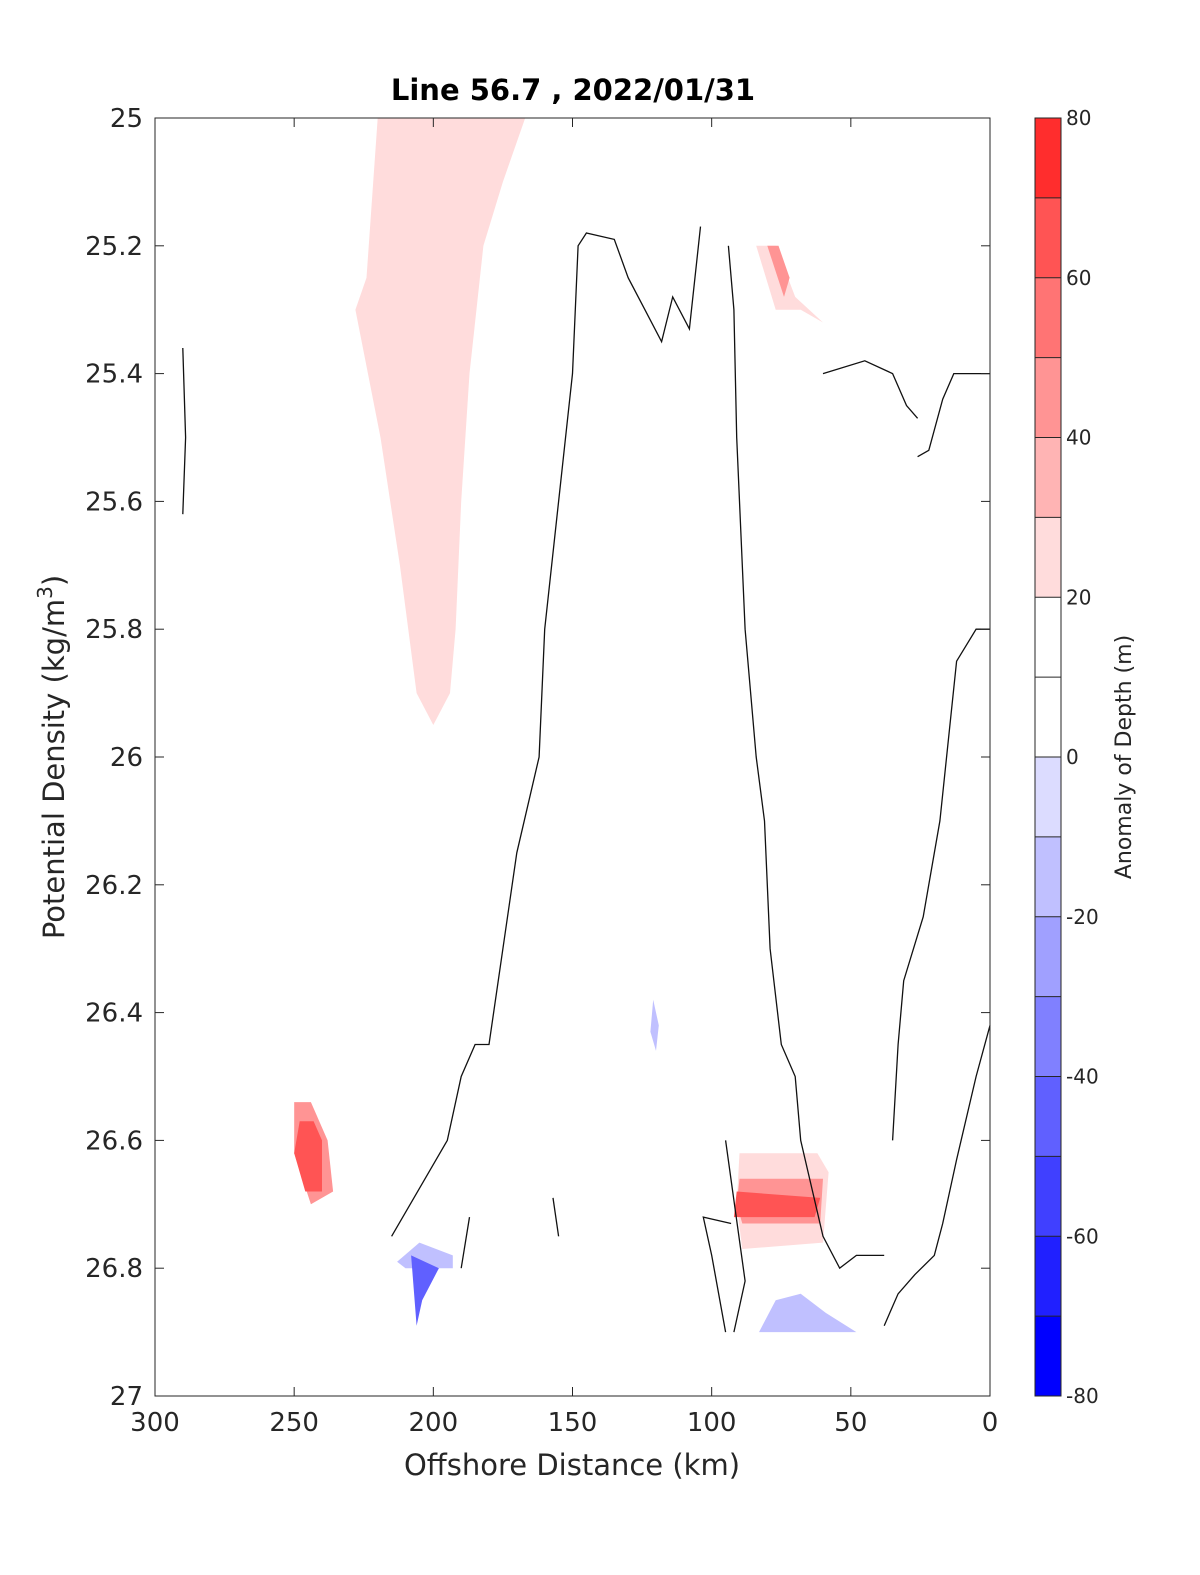 The height and width of the screenshot is (1575, 1200). What do you see at coordinates (573, 1423) in the screenshot?
I see `x-tick-label: 150` at bounding box center [573, 1423].